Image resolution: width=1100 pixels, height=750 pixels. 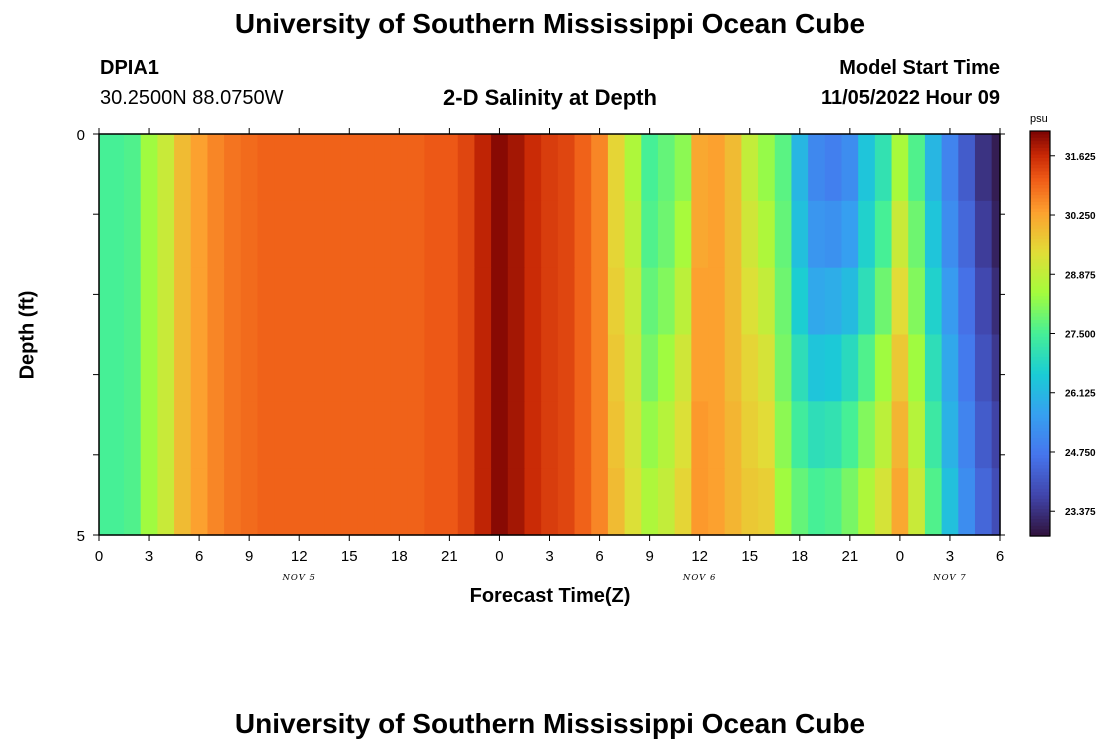 I want to click on x-tick-label: 6, so click(x=199, y=556).